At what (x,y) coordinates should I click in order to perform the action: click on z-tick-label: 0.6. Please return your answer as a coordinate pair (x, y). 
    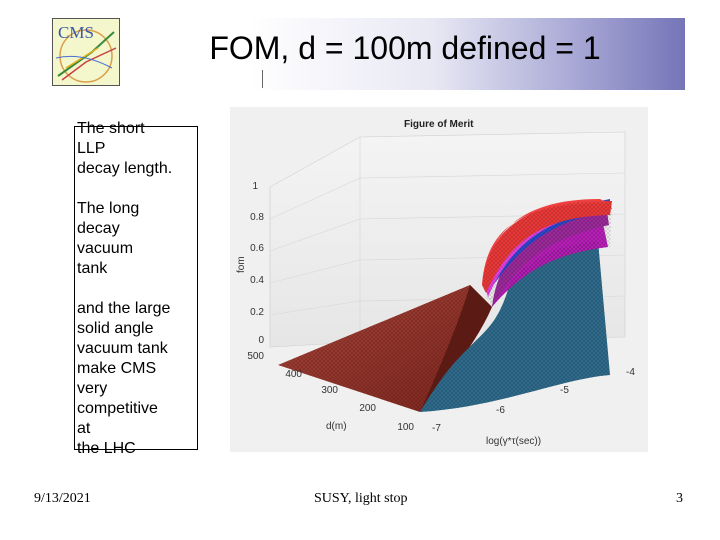
    Looking at the image, I should click on (257, 248).